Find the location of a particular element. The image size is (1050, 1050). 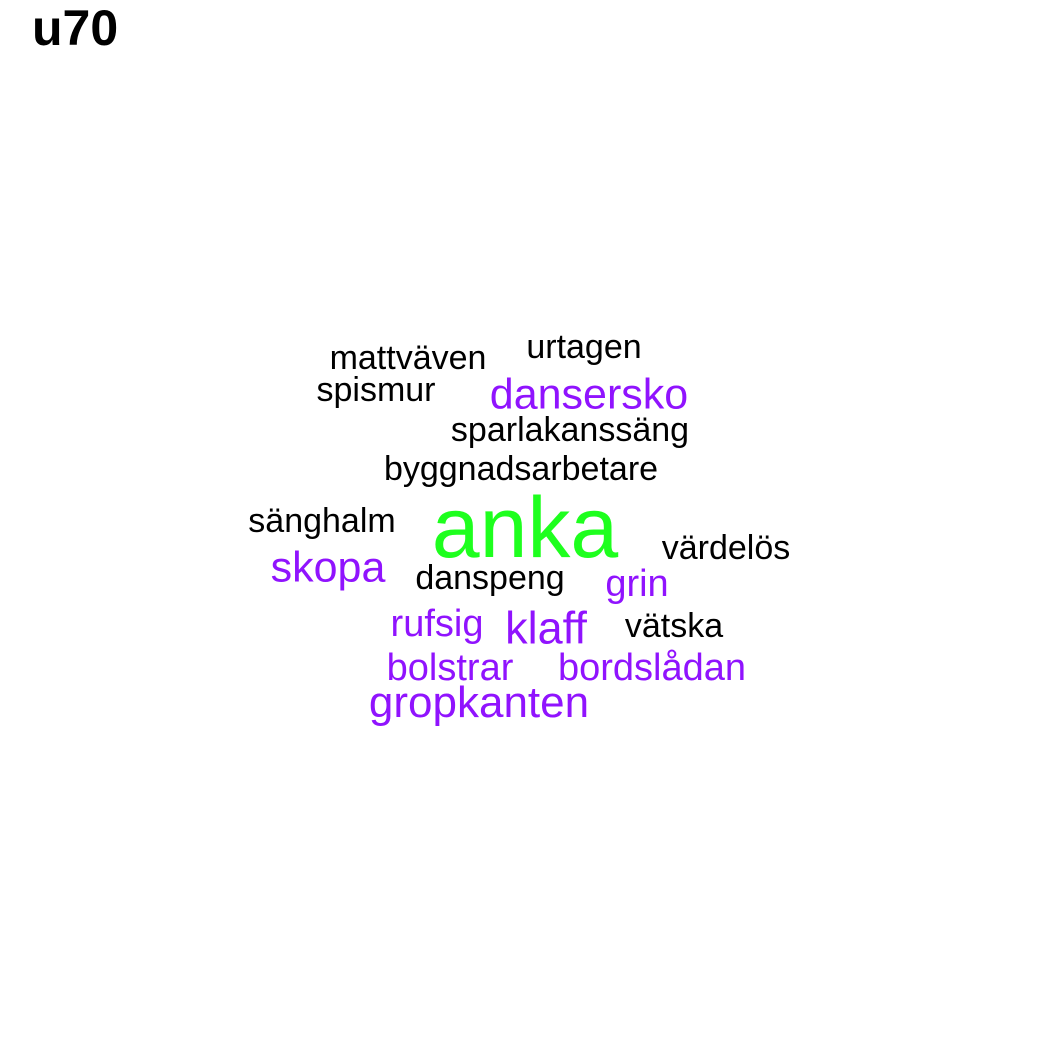

word-bolstrar: bolstrar is located at coordinates (450, 668).